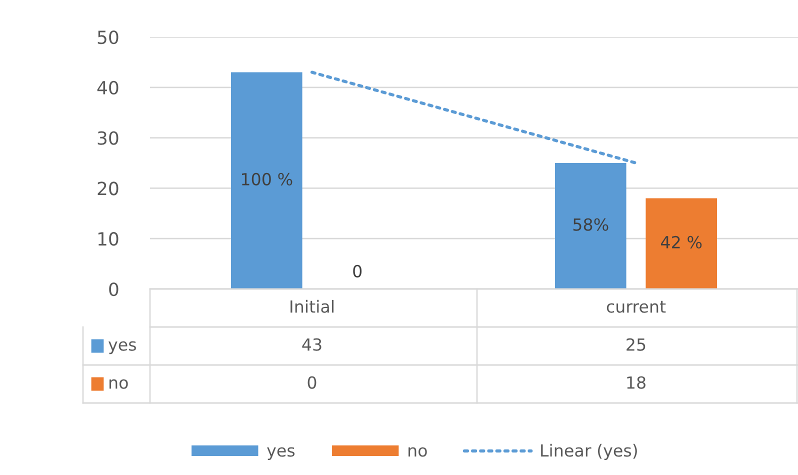 The width and height of the screenshot is (798, 475). What do you see at coordinates (113, 289) in the screenshot?
I see `y-tick-label: 0` at bounding box center [113, 289].